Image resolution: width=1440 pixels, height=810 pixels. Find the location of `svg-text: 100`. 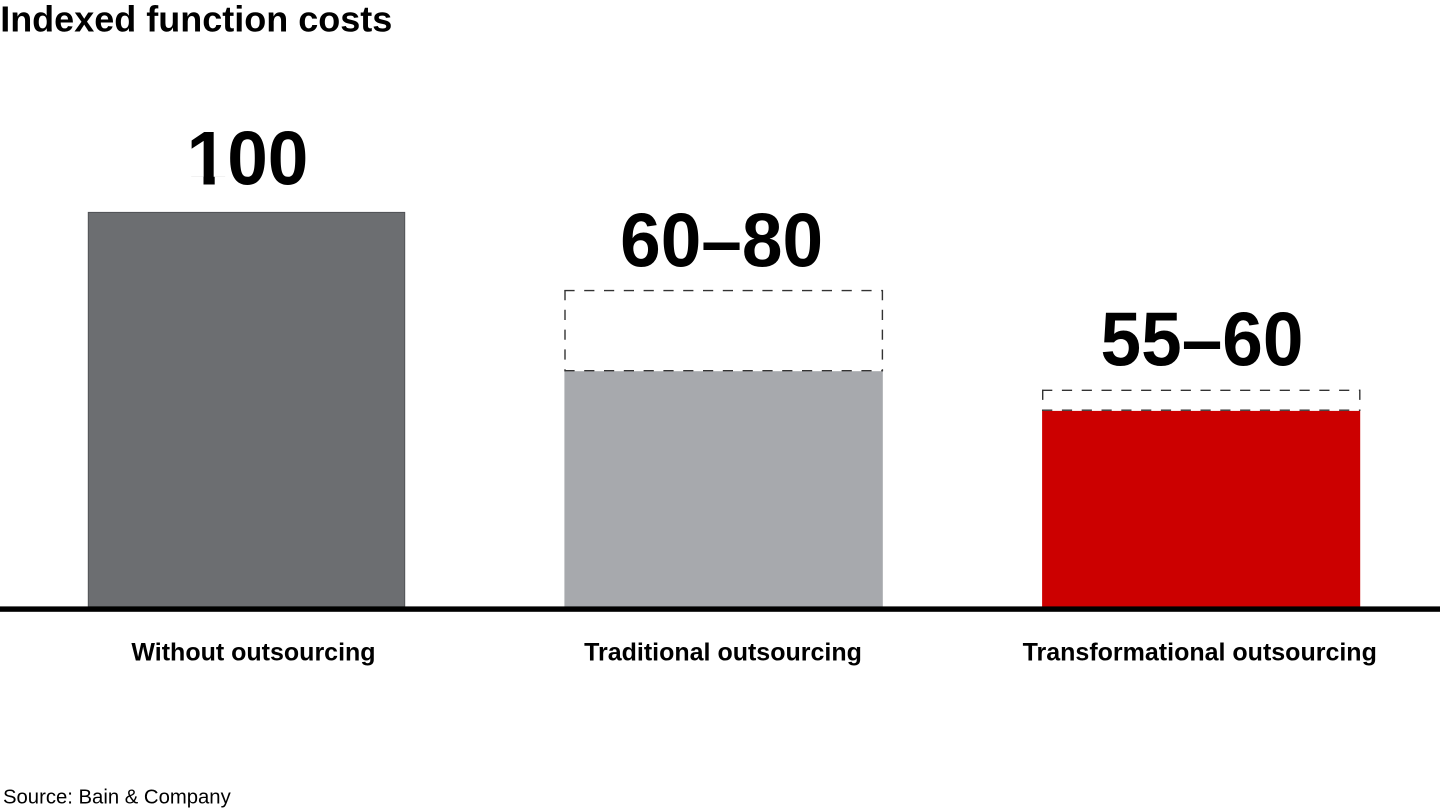

svg-text: 100 is located at coordinates (248, 158).